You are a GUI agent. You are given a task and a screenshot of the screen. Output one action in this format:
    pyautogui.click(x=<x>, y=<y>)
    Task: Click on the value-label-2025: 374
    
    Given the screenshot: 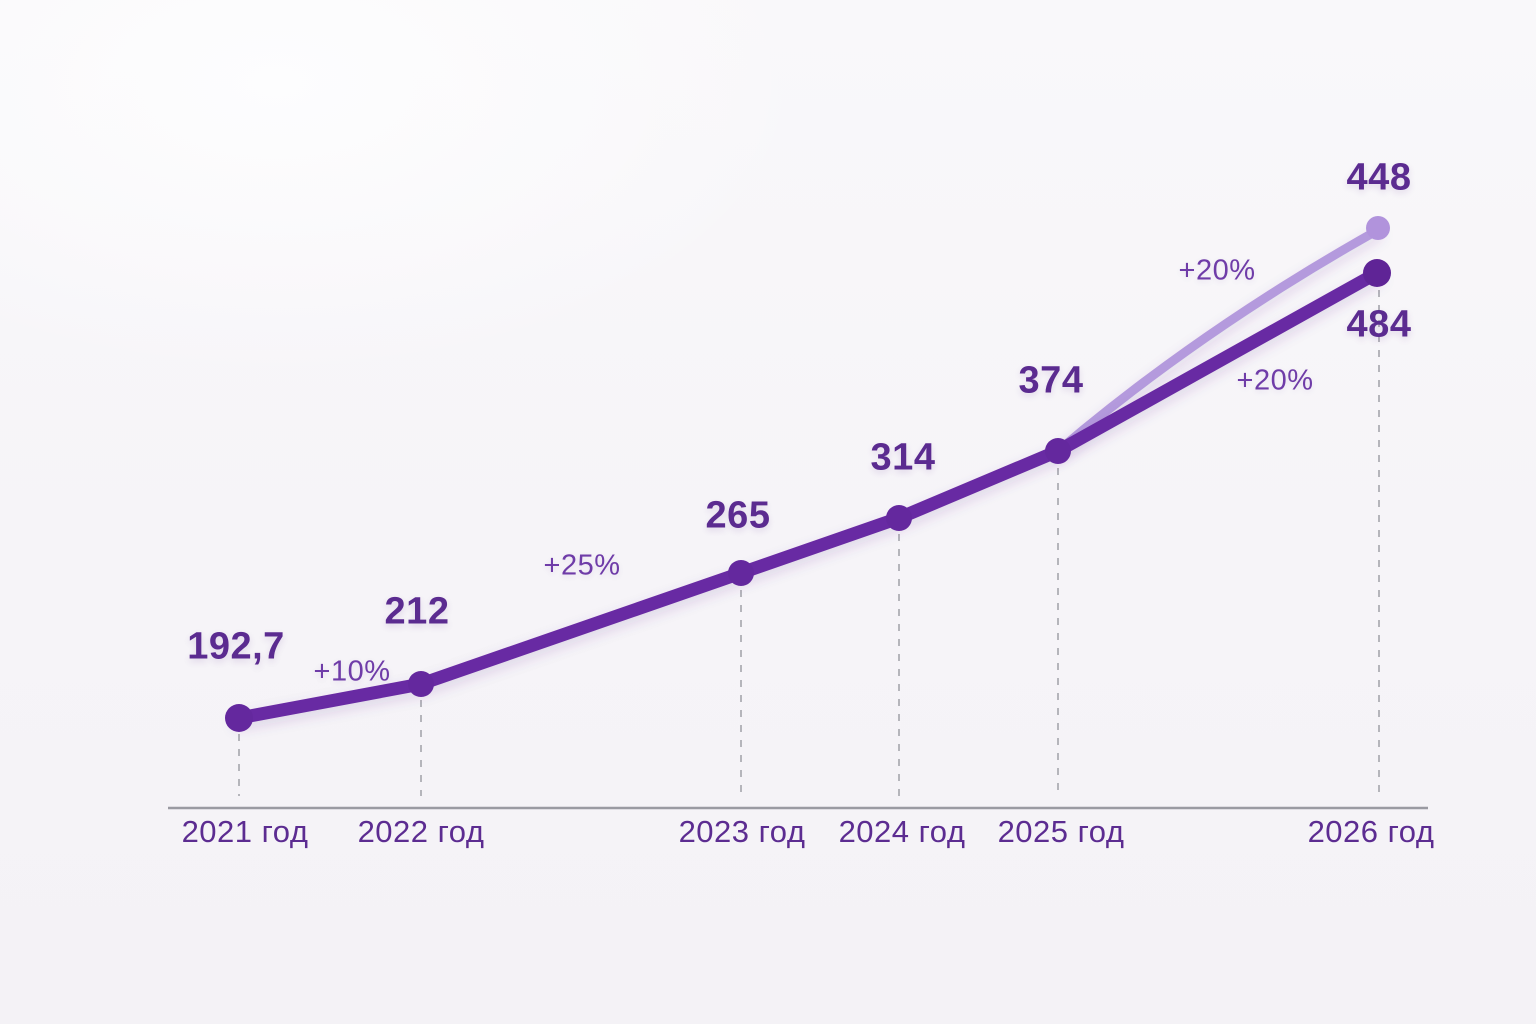 What is the action you would take?
    pyautogui.click(x=1051, y=380)
    